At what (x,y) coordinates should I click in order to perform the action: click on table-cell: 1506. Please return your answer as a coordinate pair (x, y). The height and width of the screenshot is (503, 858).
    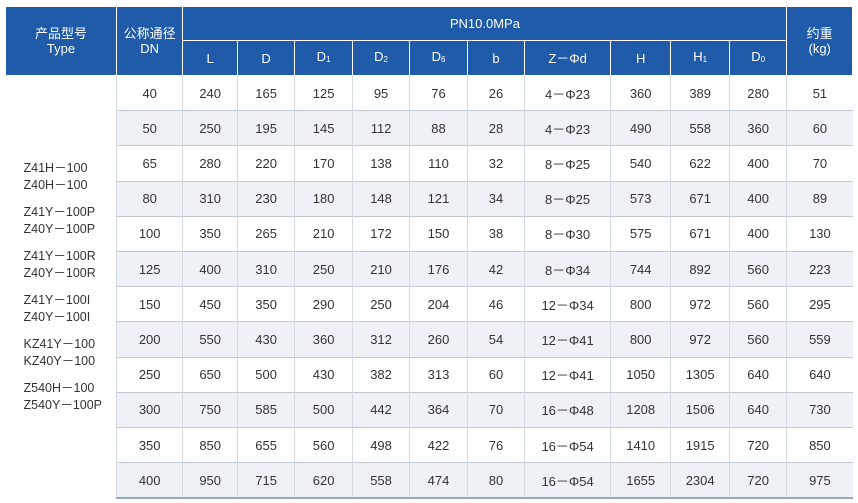
    Looking at the image, I should click on (700, 409).